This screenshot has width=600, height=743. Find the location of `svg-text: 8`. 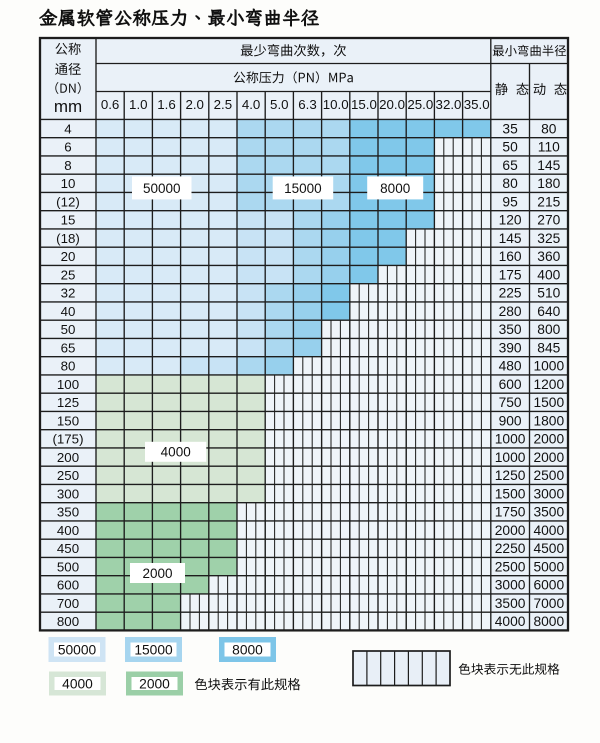

svg-text: 8 is located at coordinates (67, 165).